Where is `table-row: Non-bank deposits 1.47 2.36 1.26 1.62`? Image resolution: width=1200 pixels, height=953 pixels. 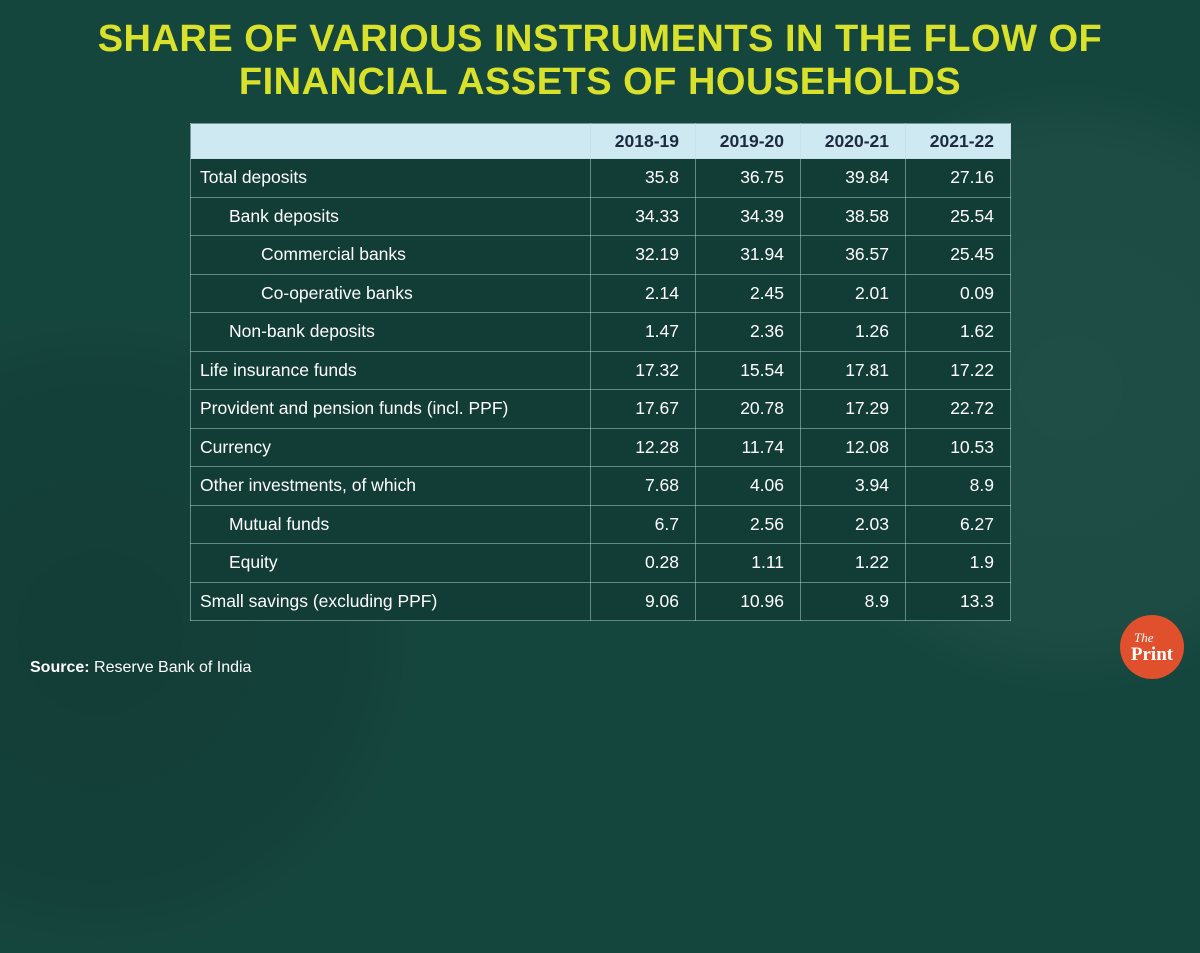
table-row: Non-bank deposits 1.47 2.36 1.26 1.62 is located at coordinates (600, 332).